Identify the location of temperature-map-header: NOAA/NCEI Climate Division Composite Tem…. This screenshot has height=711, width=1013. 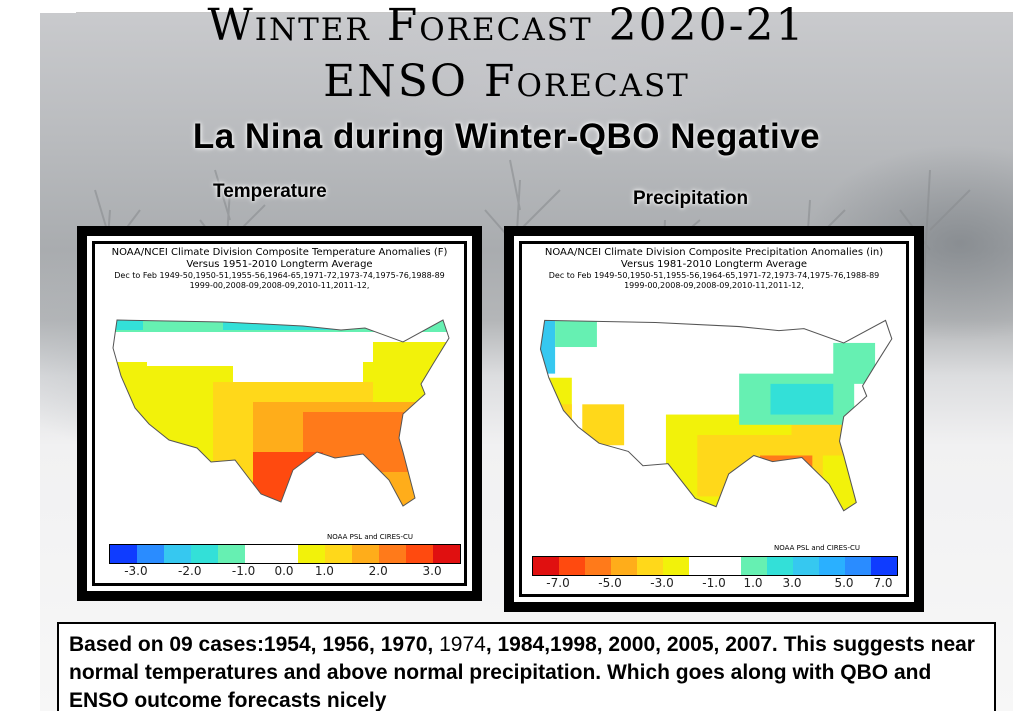
(279, 269).